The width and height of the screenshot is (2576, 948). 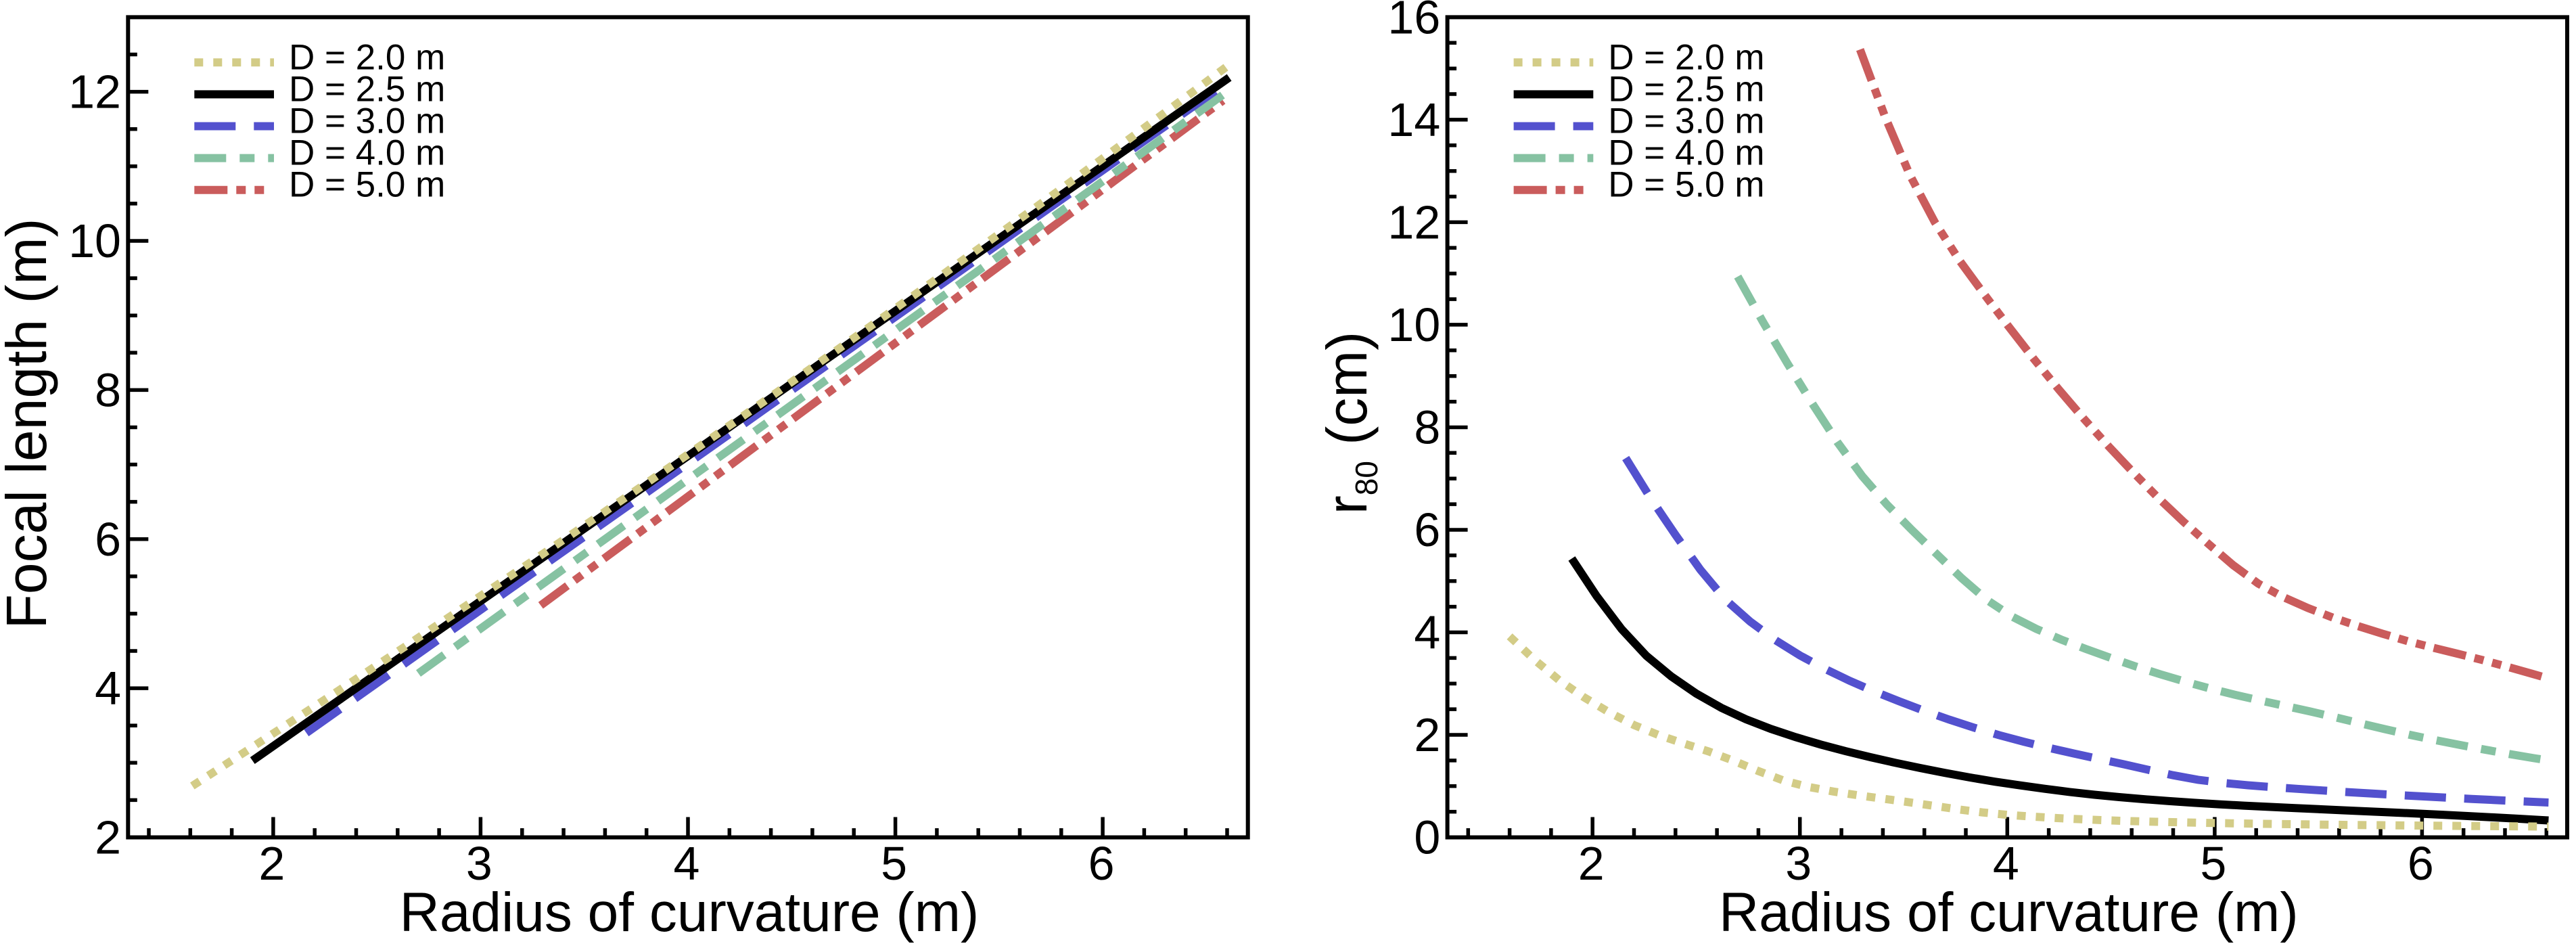 I want to click on svg-text: 16, so click(x=1413, y=22).